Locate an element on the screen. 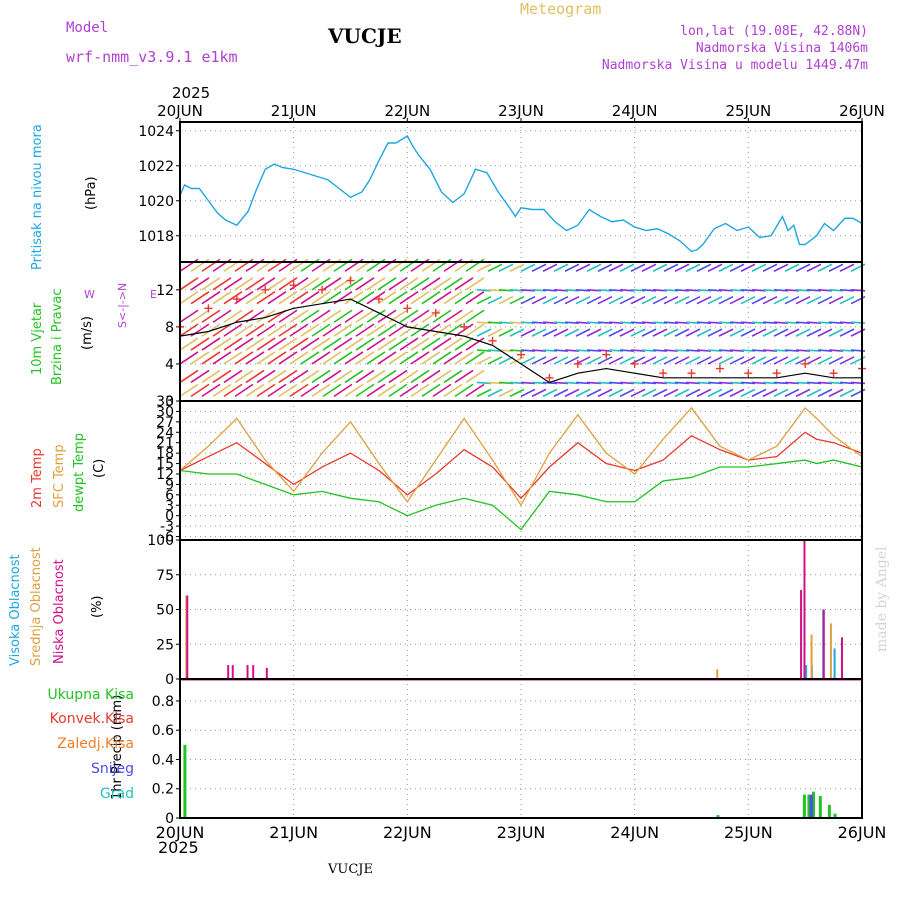 This screenshot has height=900, width=900. y-tick-label: 0.2 is located at coordinates (163, 790).